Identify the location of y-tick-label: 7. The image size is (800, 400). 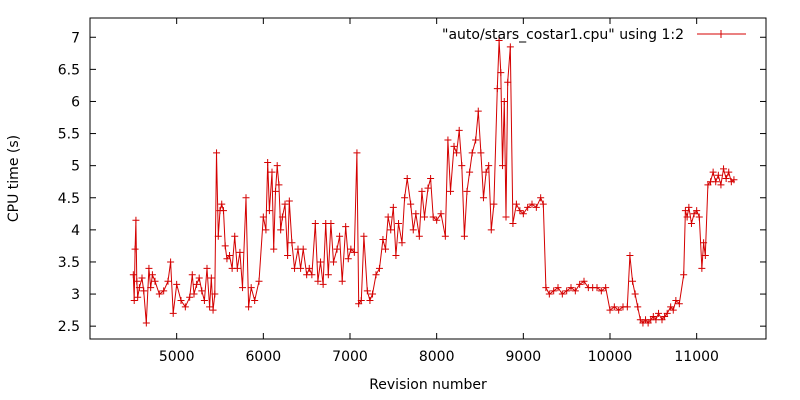
(75, 38).